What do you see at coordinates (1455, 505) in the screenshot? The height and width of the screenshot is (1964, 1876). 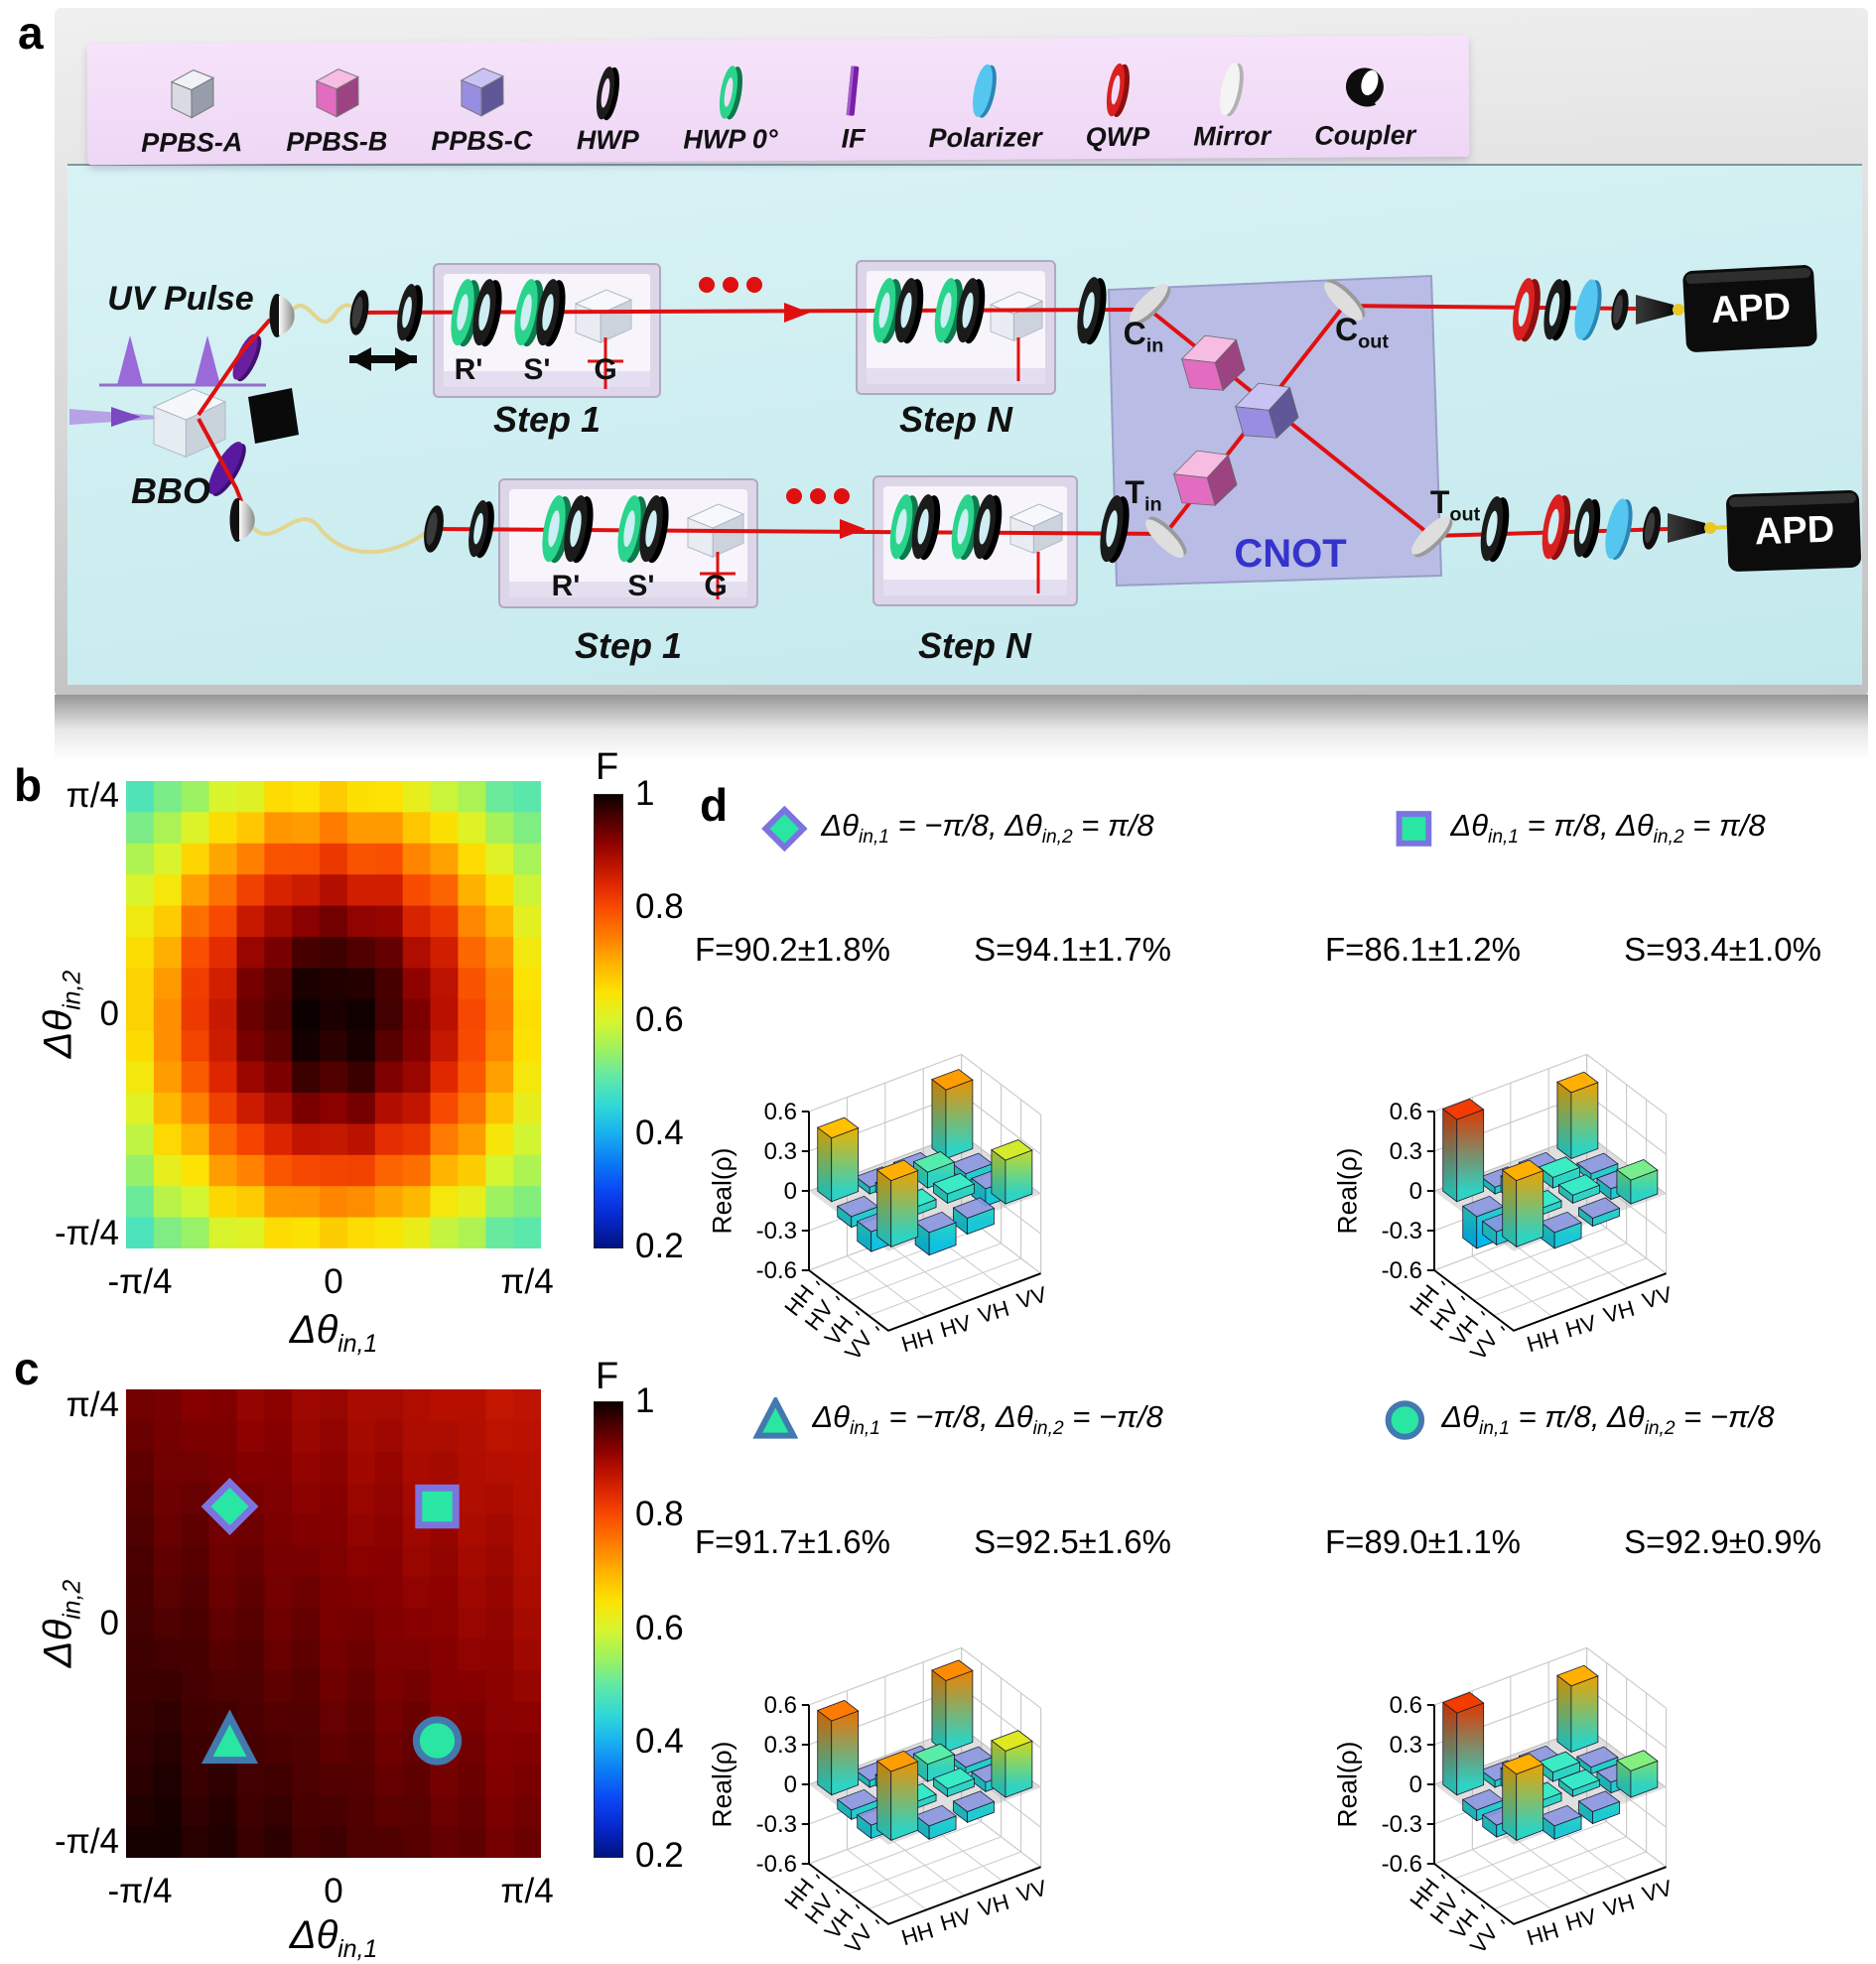 I see `cnot-tout-label: Tout` at bounding box center [1455, 505].